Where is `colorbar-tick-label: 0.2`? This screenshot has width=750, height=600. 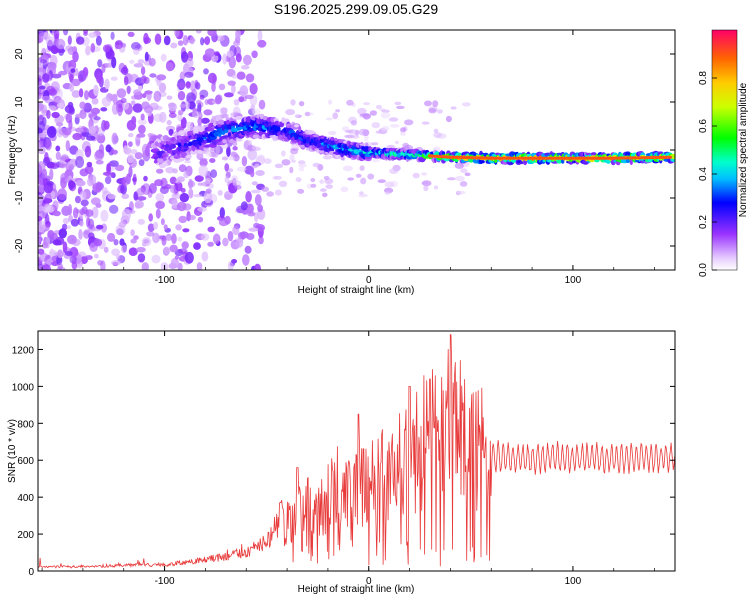 colorbar-tick-label: 0.2 is located at coordinates (703, 222).